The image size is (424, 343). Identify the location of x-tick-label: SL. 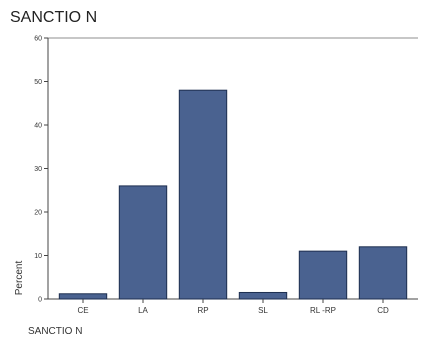
(263, 310).